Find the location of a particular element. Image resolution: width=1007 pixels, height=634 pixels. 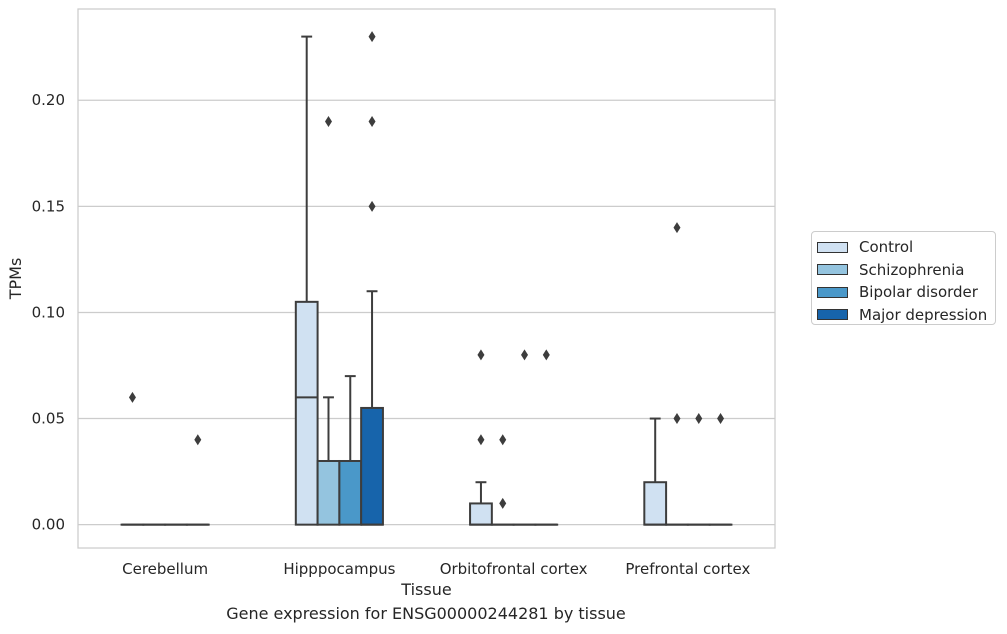

x-tick-label: Hipppocampus is located at coordinates (339, 569).